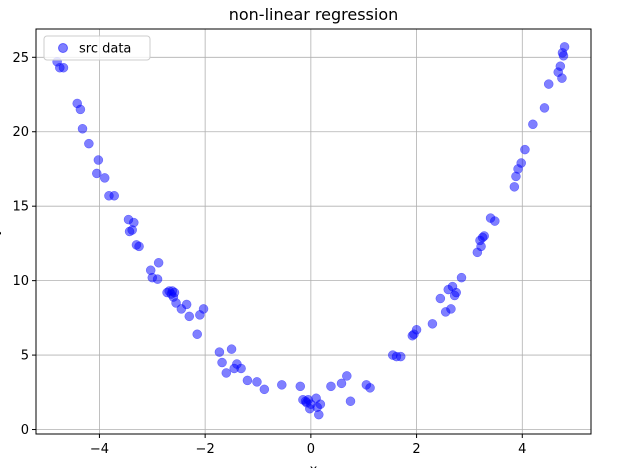 The width and height of the screenshot is (618, 468). What do you see at coordinates (99, 449) in the screenshot?
I see `x-tick-label: −4` at bounding box center [99, 449].